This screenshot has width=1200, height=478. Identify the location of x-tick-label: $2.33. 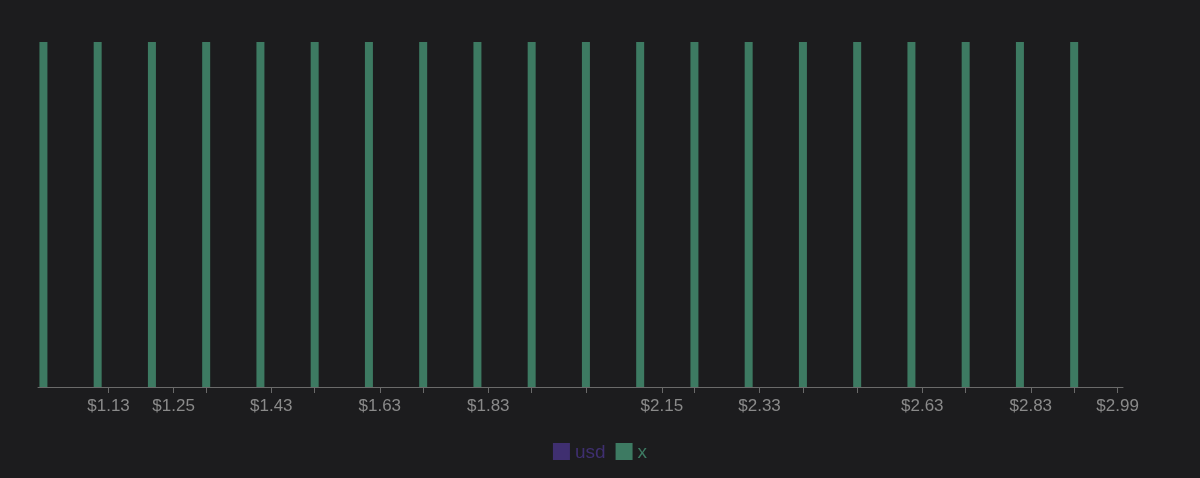
(759, 405).